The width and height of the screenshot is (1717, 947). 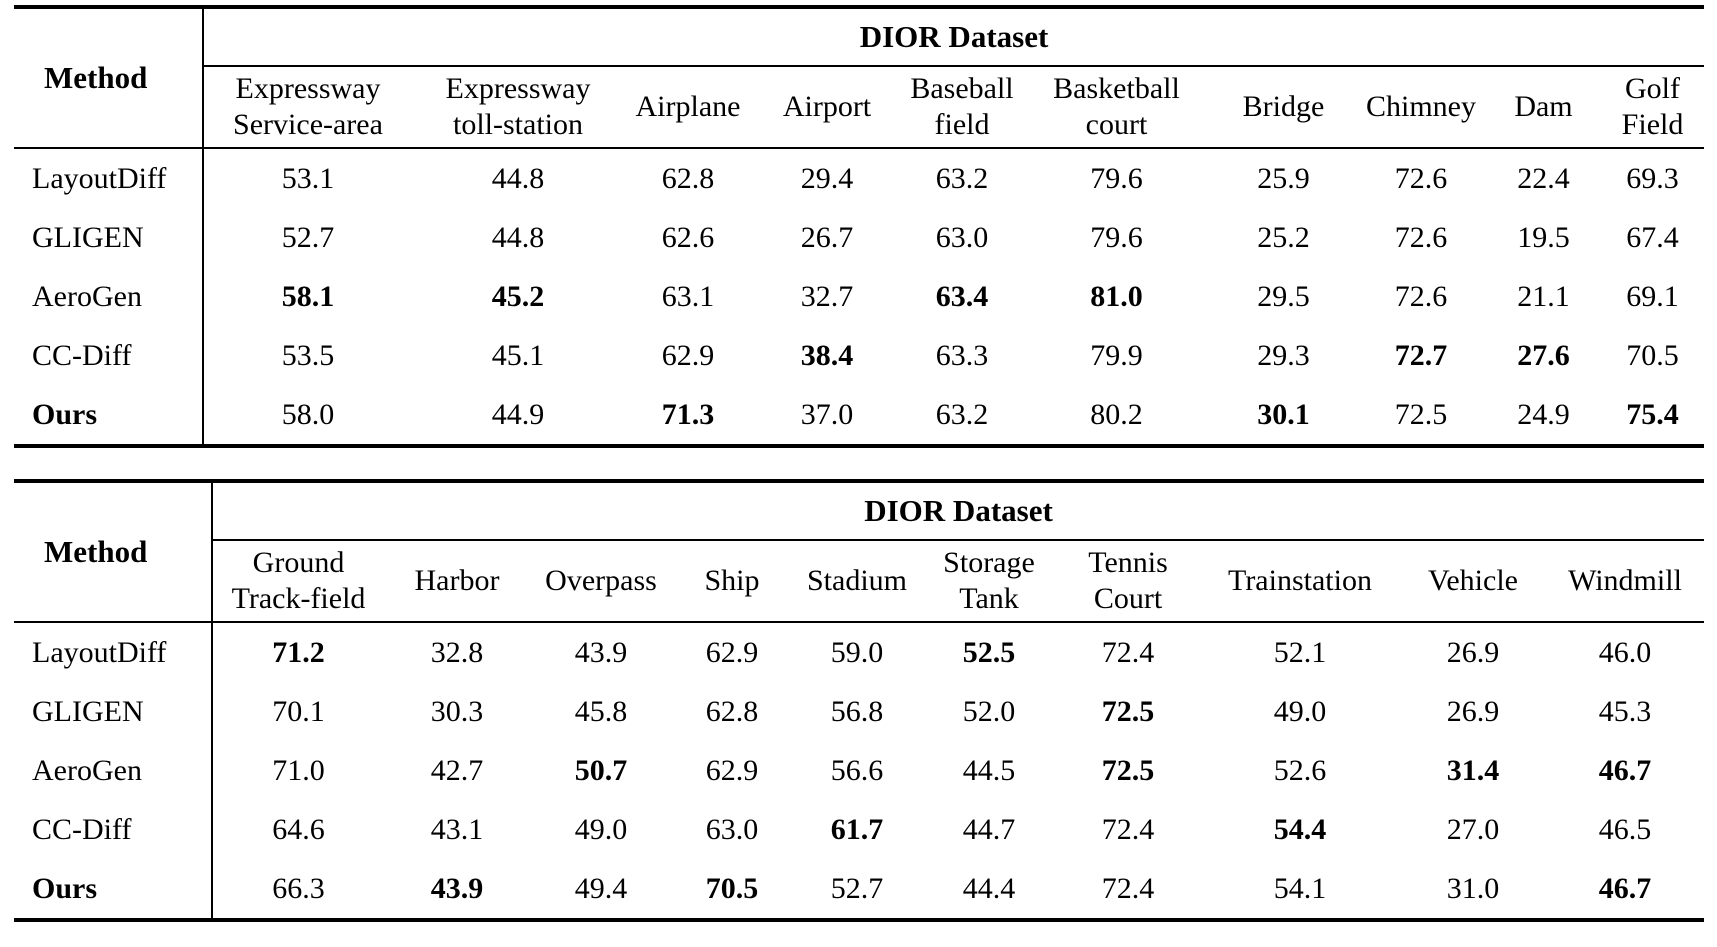 I want to click on column-header-line: field, so click(x=962, y=124).